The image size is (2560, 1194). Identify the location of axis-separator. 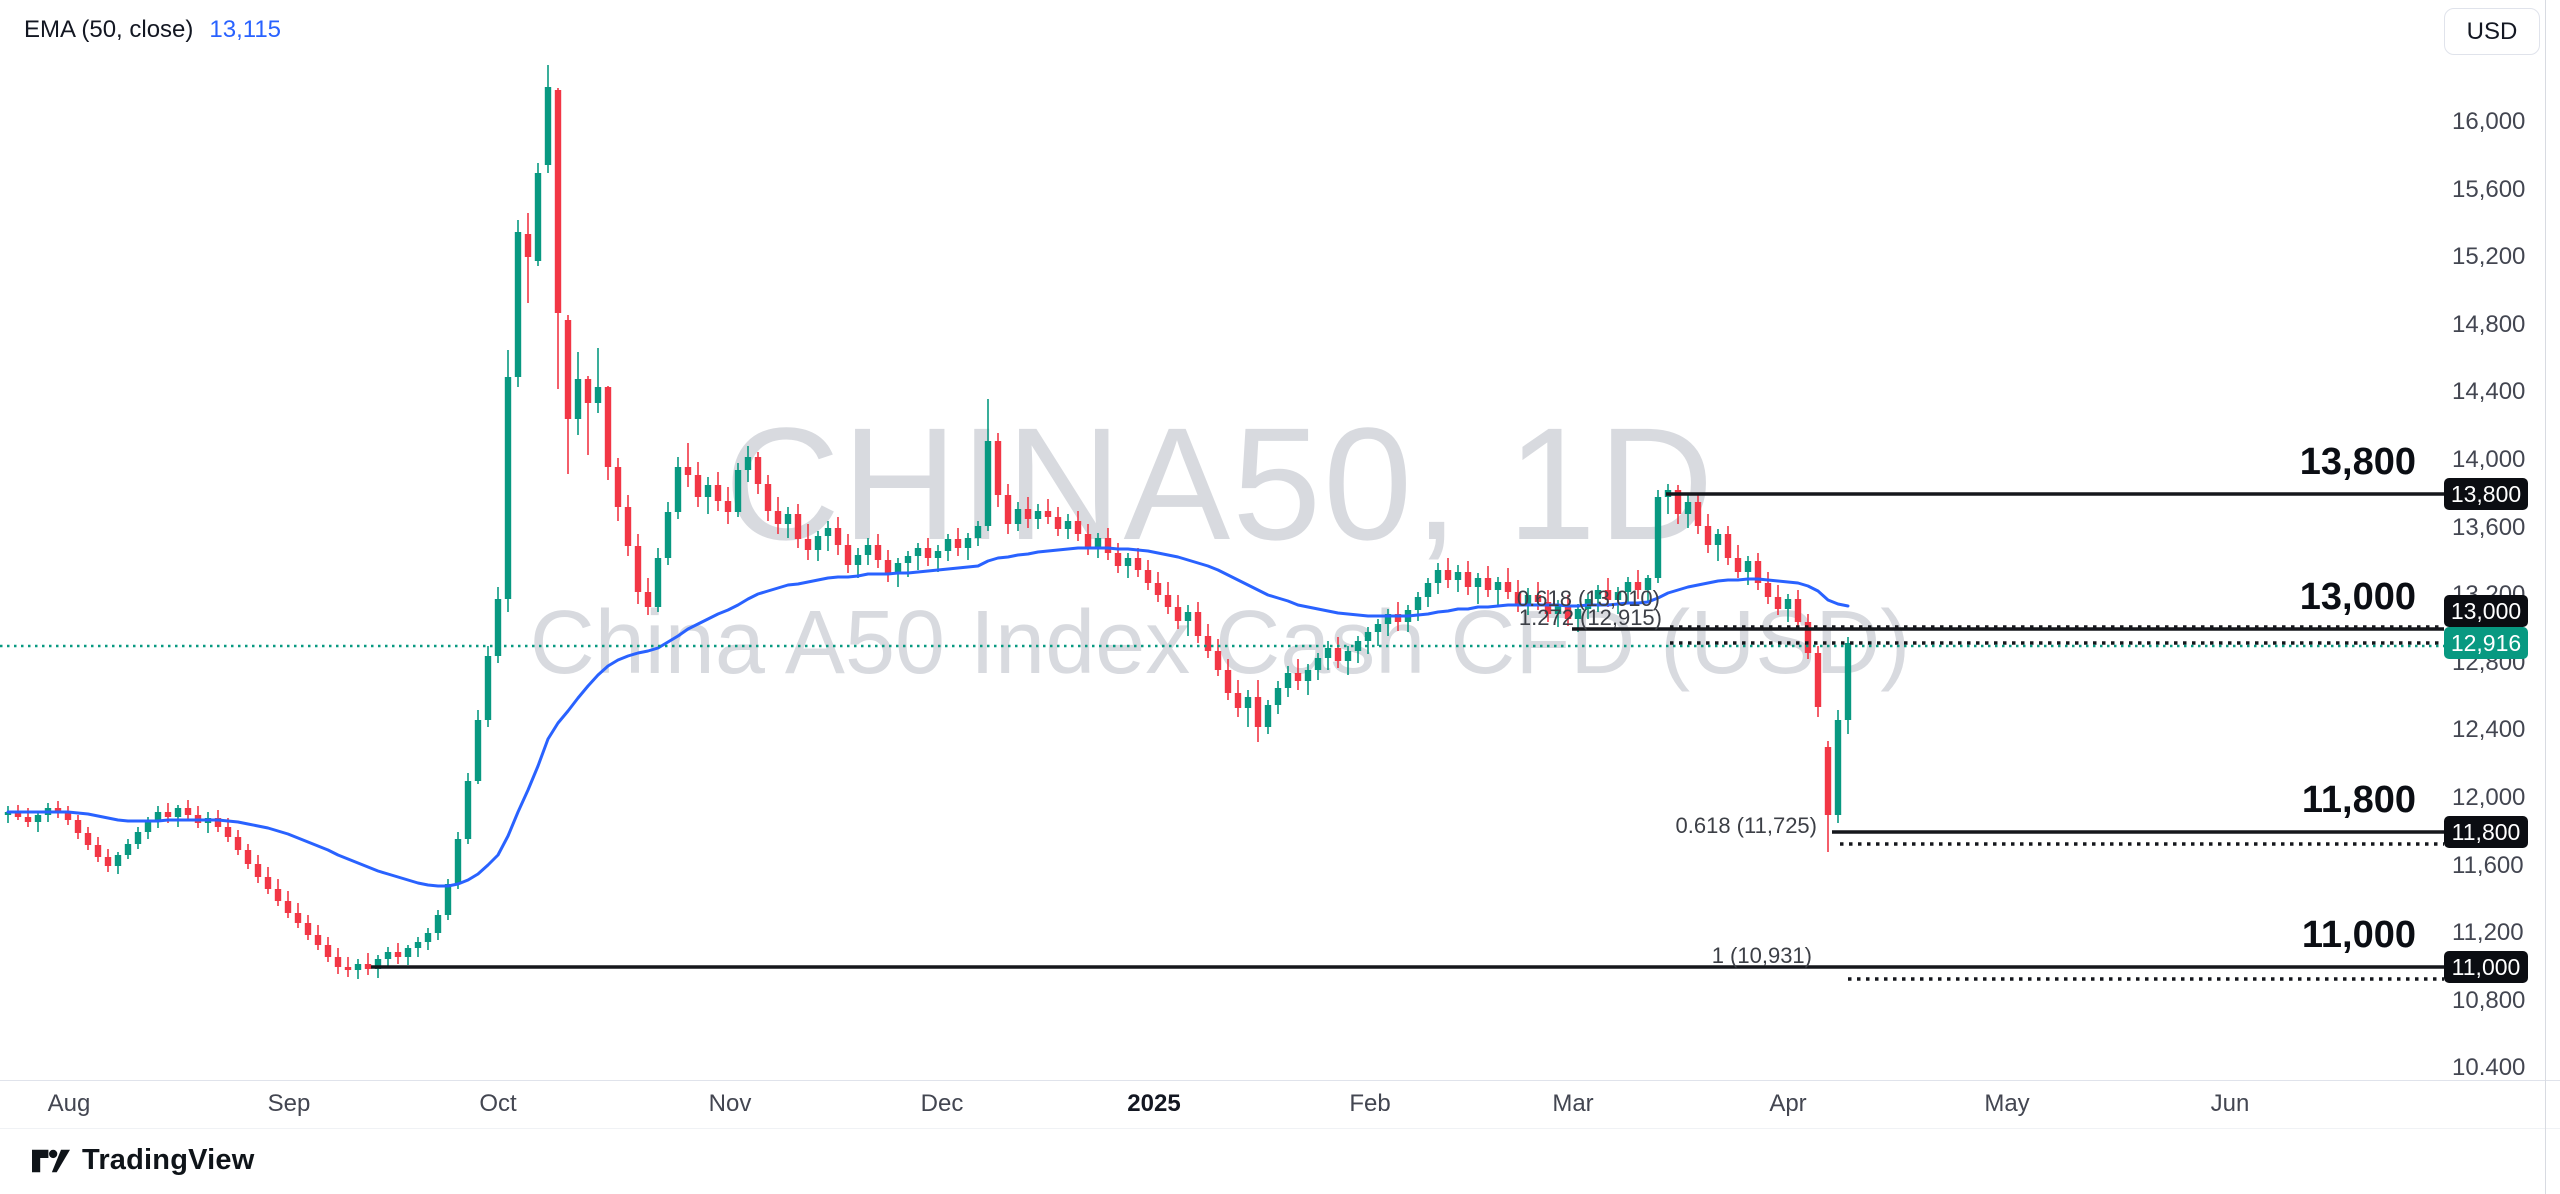
(1280, 1080).